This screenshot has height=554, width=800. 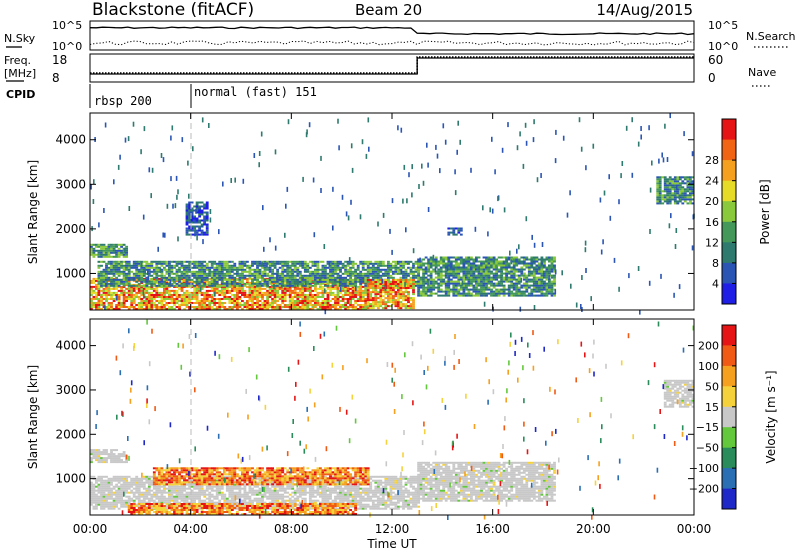 I want to click on colorbar-segment, so click(x=729, y=191).